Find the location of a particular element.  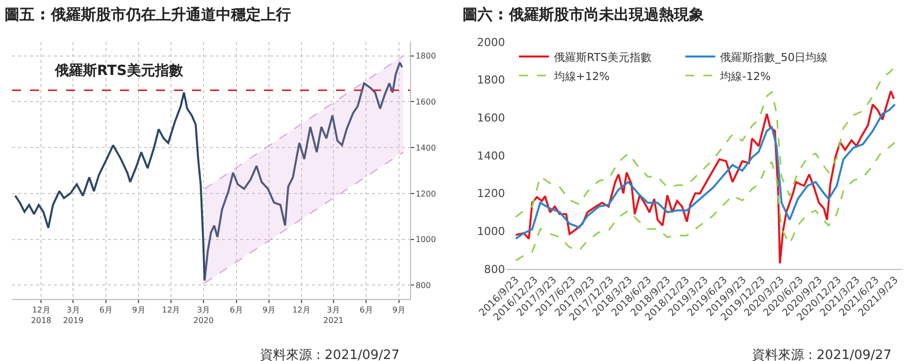

y2-tick-label: 1600 is located at coordinates (426, 101).